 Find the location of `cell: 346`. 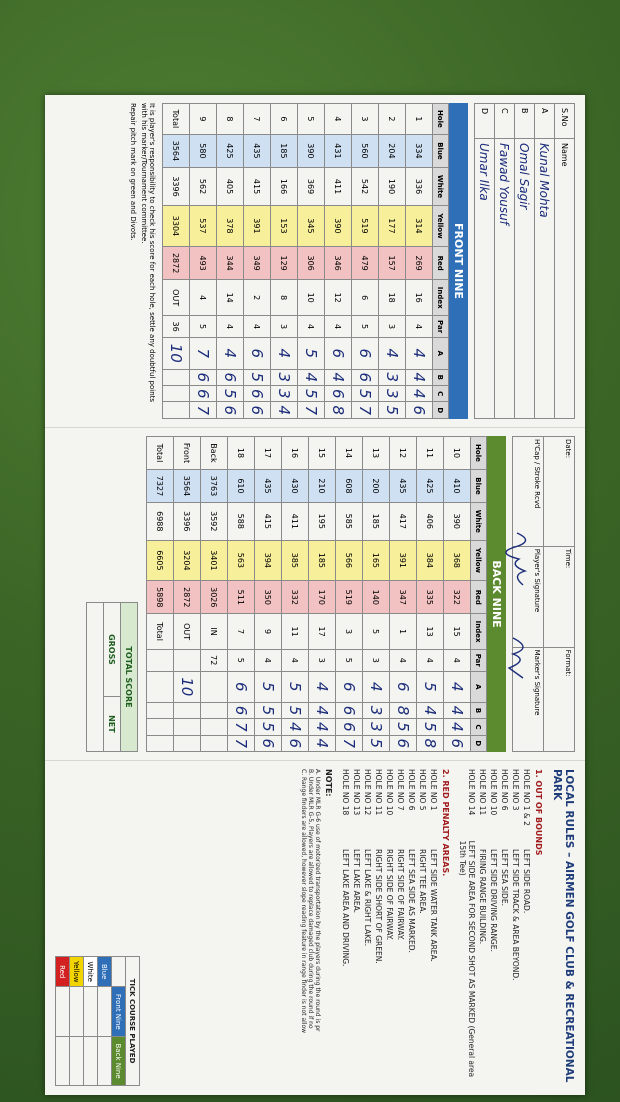

cell: 346 is located at coordinates (338, 263).